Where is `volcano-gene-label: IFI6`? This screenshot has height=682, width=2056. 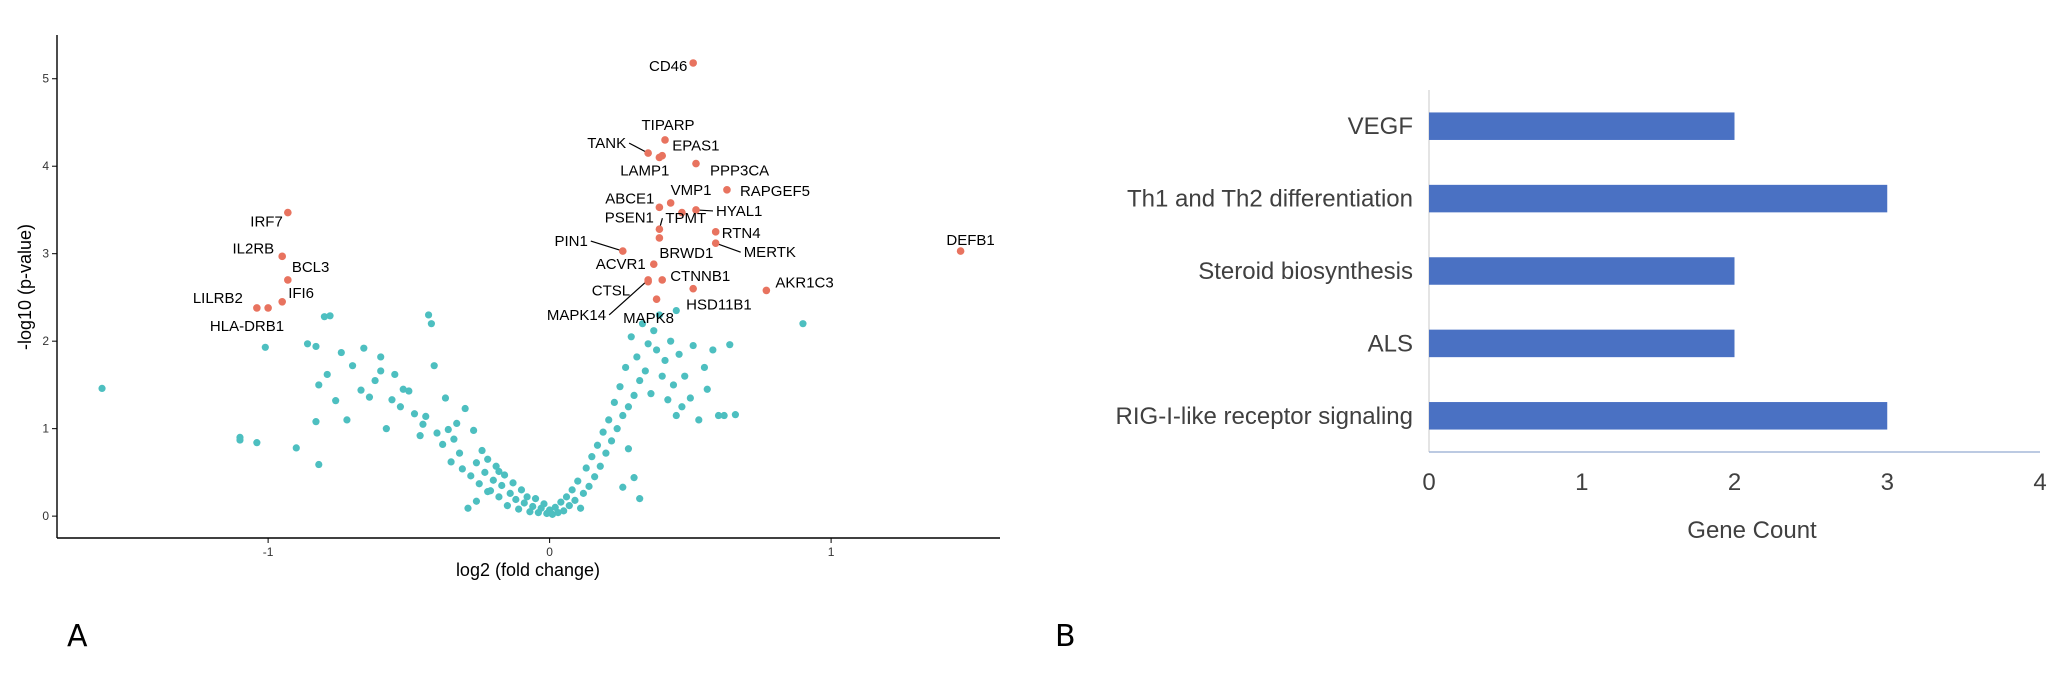 volcano-gene-label: IFI6 is located at coordinates (301, 293).